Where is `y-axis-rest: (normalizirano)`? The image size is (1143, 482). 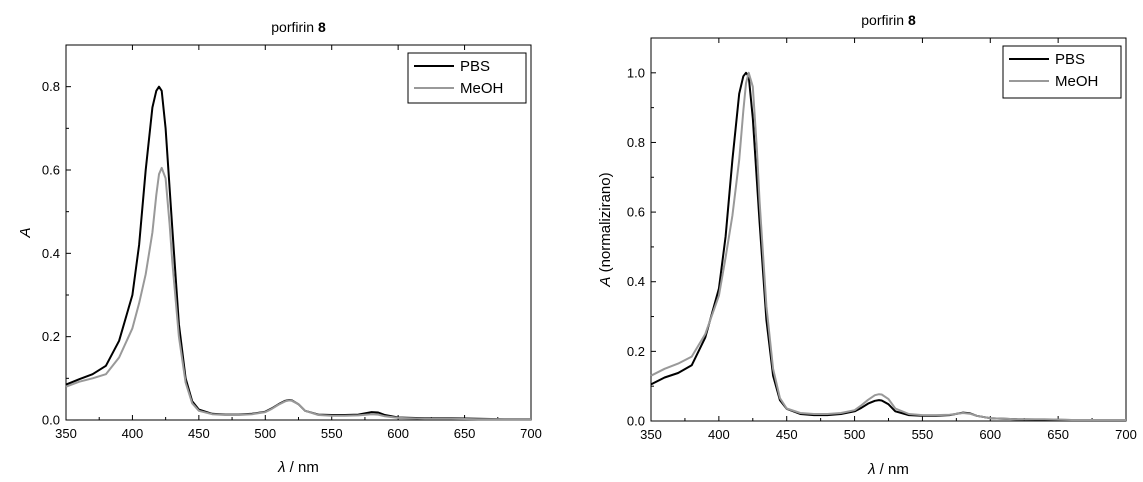 y-axis-rest: (normalizirano) is located at coordinates (605, 224).